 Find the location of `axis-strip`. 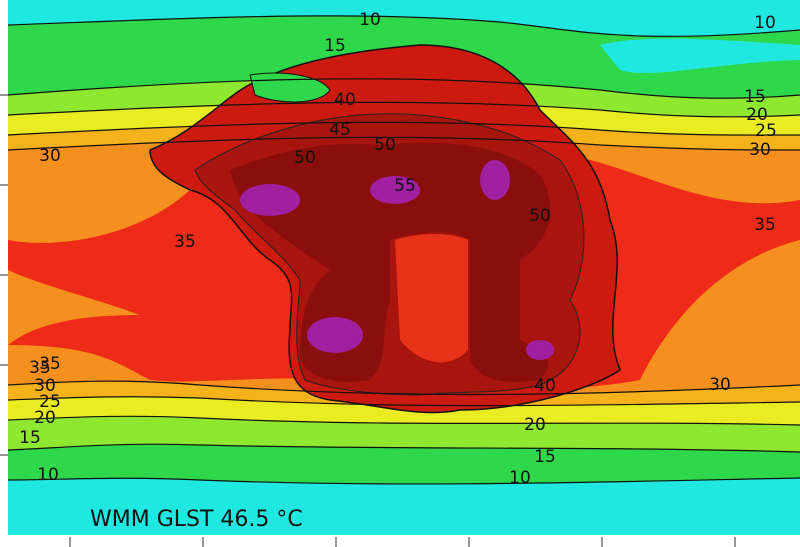

axis-strip is located at coordinates (400, 541).